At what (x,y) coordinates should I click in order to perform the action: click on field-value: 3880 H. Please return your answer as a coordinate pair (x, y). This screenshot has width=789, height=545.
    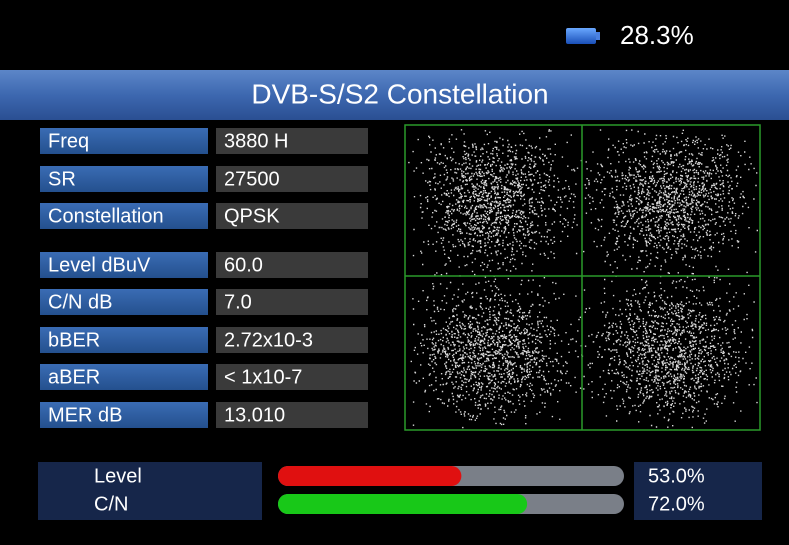
    Looking at the image, I should click on (256, 141).